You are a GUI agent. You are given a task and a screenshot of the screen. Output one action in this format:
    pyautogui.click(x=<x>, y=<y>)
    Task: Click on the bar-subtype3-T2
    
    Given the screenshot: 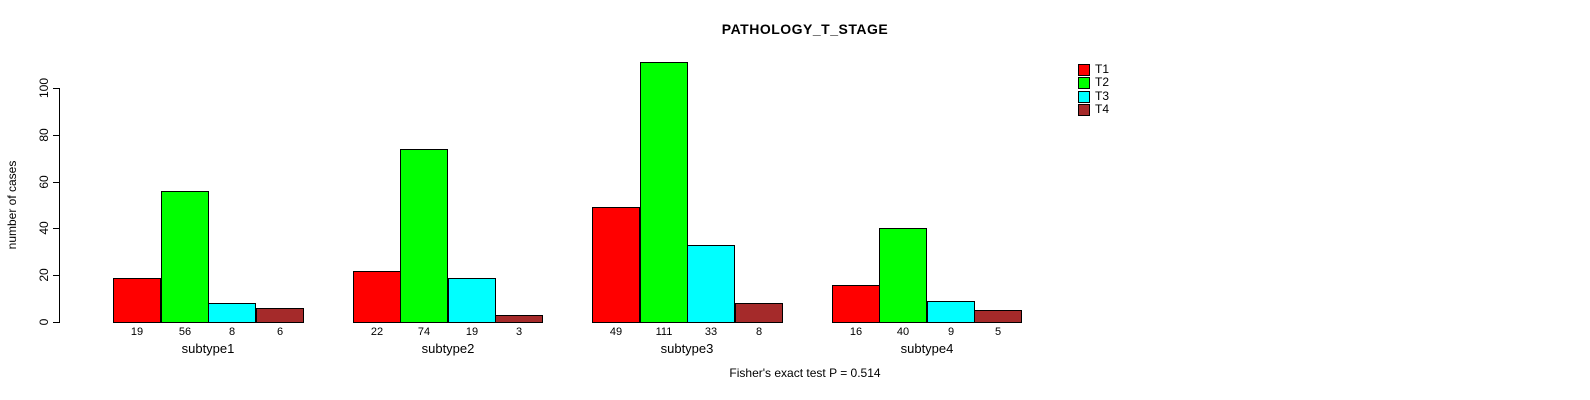 What is the action you would take?
    pyautogui.click(x=664, y=192)
    